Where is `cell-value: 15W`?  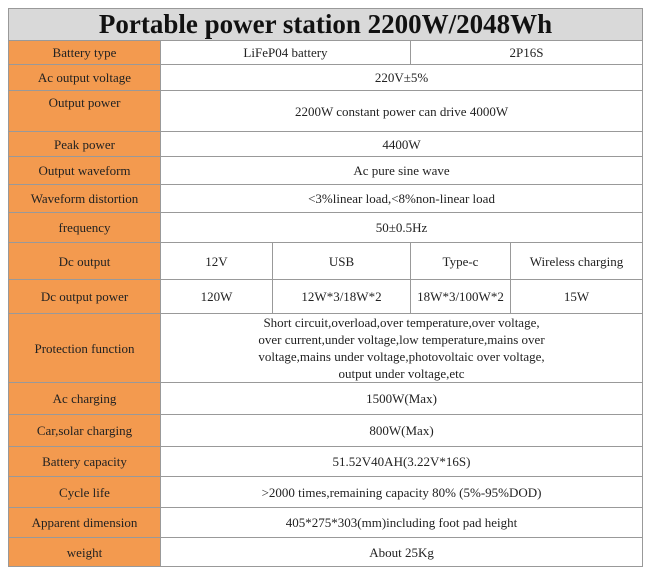 cell-value: 15W is located at coordinates (576, 296).